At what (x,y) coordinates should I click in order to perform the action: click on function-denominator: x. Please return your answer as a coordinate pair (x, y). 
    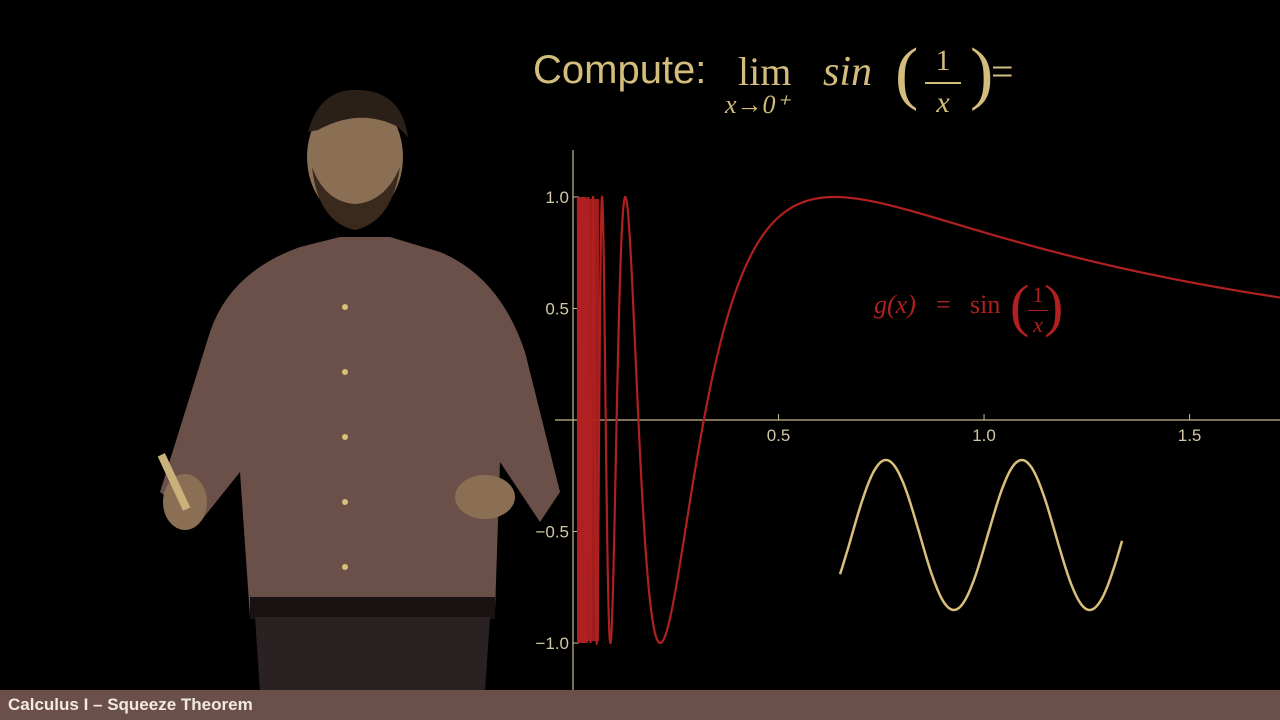
    Looking at the image, I should click on (1038, 324).